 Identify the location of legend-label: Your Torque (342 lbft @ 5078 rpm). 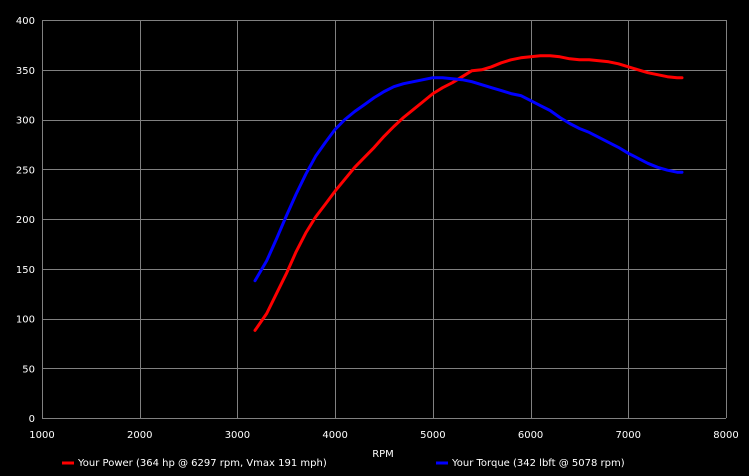
(538, 463).